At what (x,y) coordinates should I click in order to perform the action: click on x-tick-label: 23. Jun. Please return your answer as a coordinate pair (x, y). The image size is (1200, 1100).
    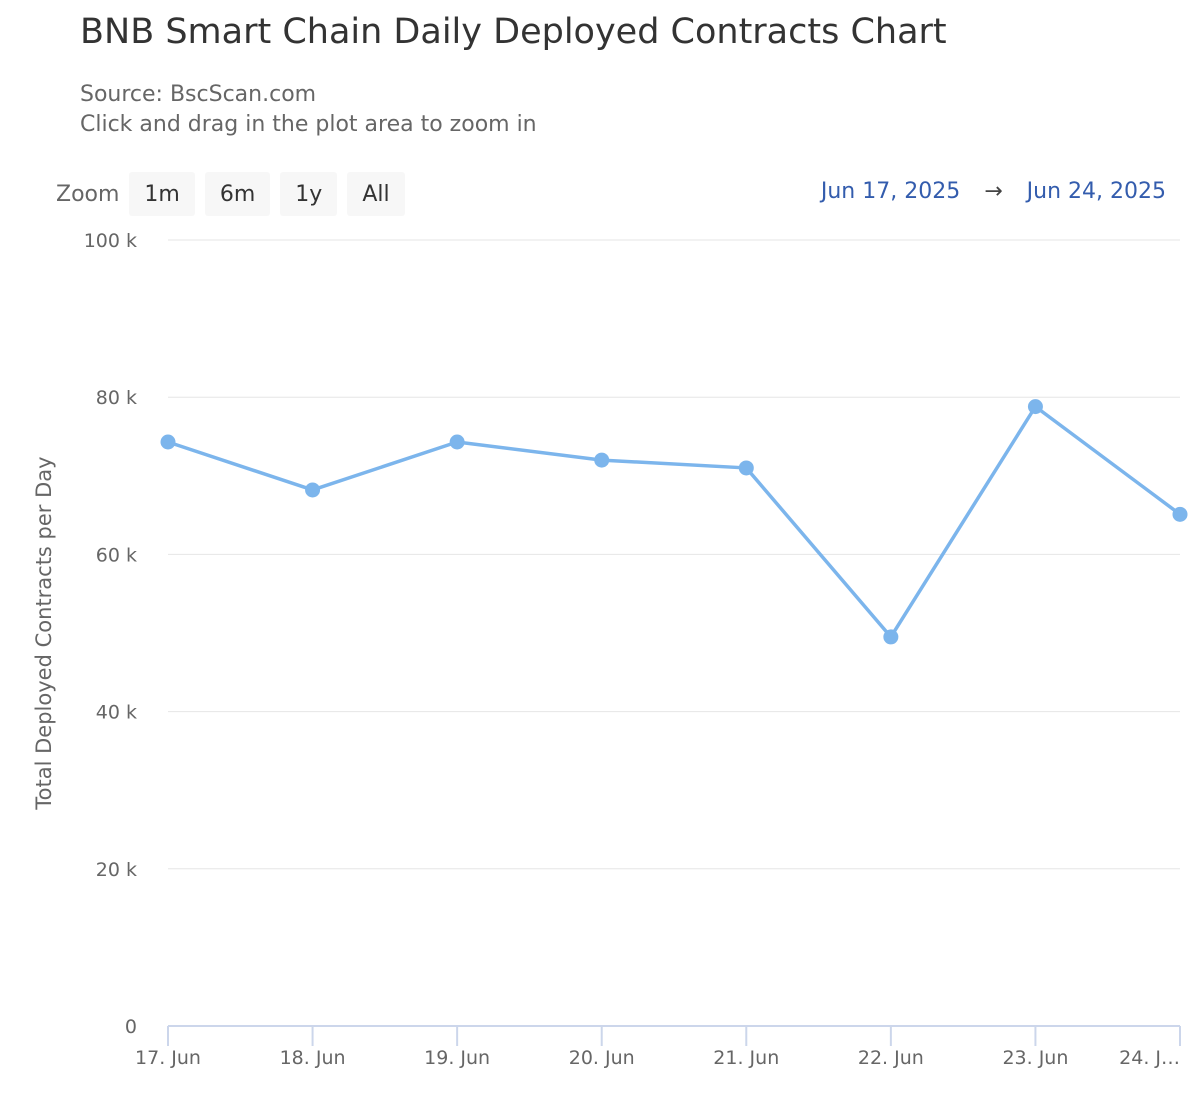
    Looking at the image, I should click on (1035, 1058).